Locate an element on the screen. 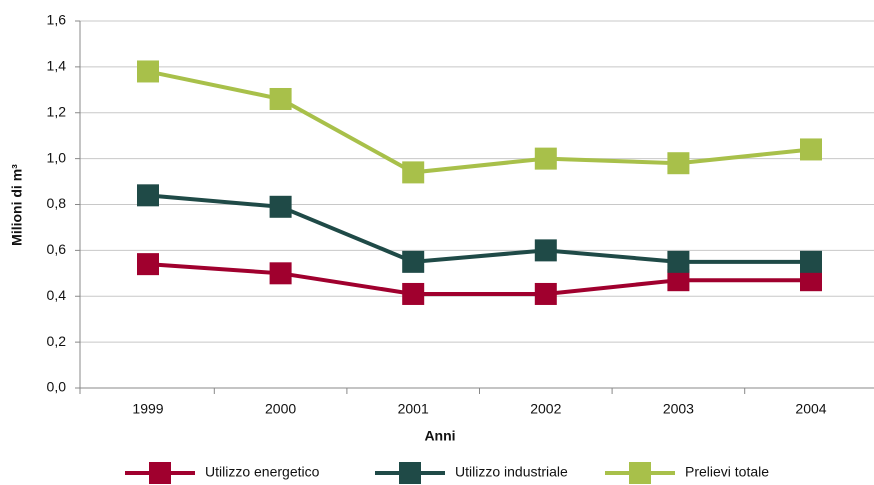 The image size is (874, 485). x-tick-label: 1999 is located at coordinates (147, 409).